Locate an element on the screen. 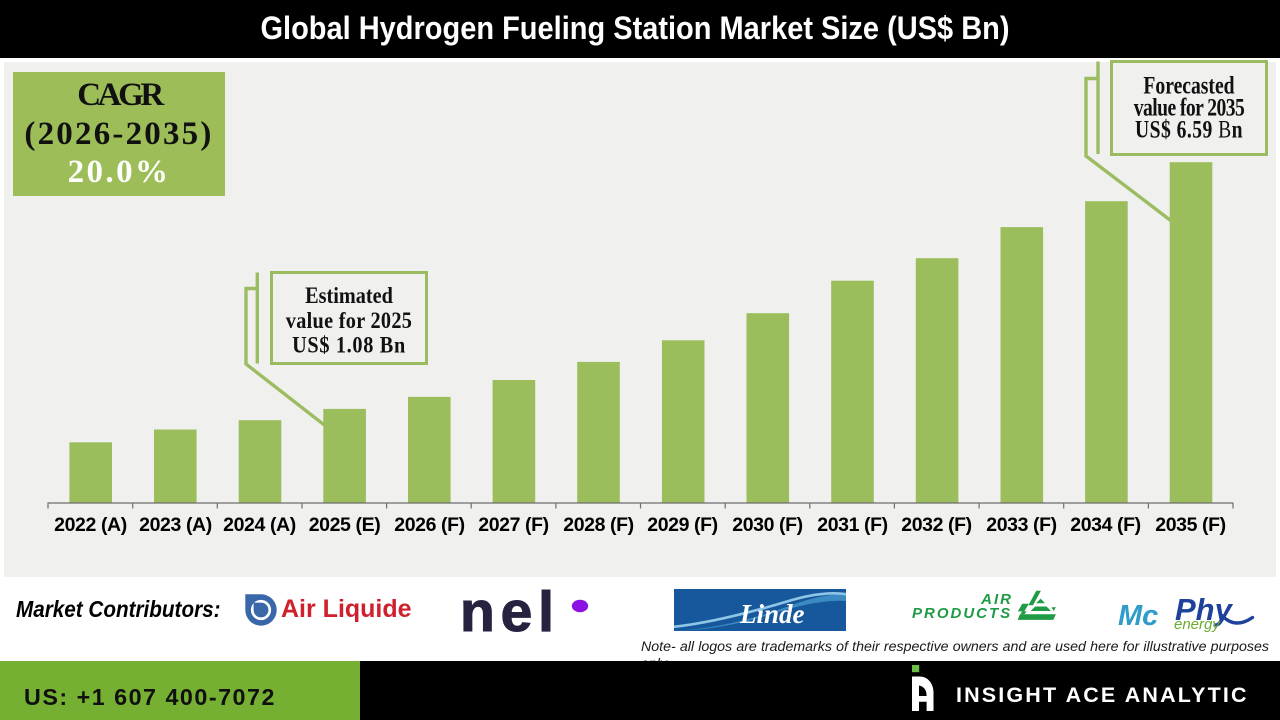 This screenshot has height=720, width=1280. svg-text: Linde is located at coordinates (772, 614).